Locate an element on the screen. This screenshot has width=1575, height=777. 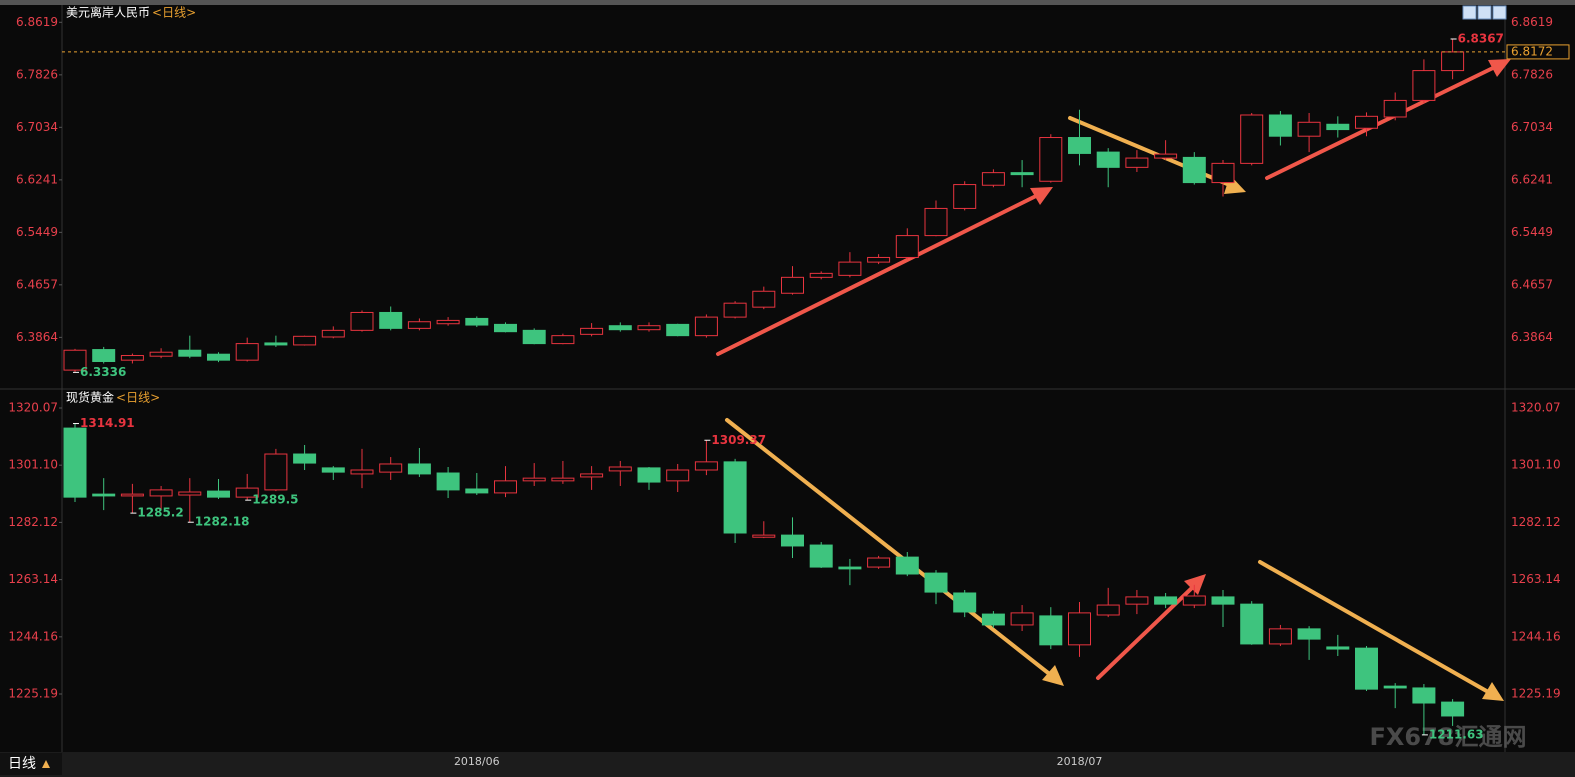
y-tick-label: 6.4657 is located at coordinates (1532, 284).